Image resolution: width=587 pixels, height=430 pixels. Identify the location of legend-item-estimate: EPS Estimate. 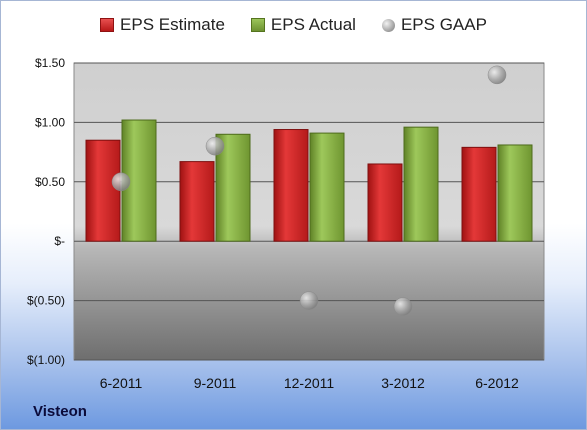
(162, 25).